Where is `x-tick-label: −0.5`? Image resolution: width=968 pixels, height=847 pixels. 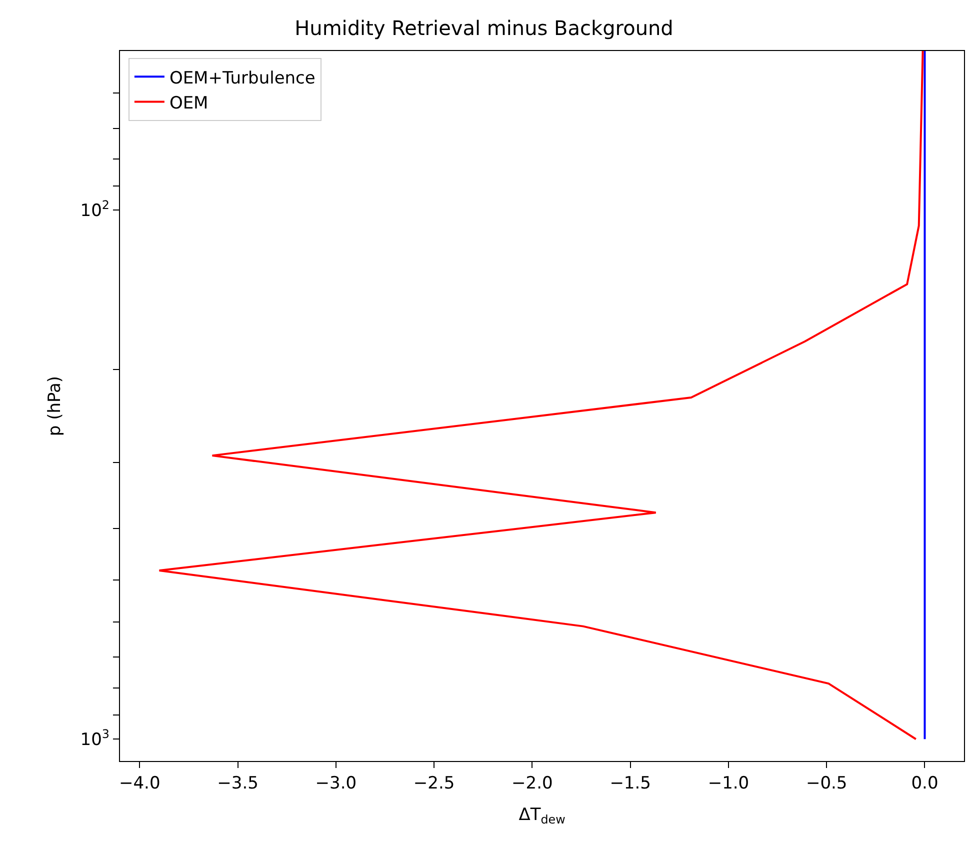 x-tick-label: −0.5 is located at coordinates (827, 784).